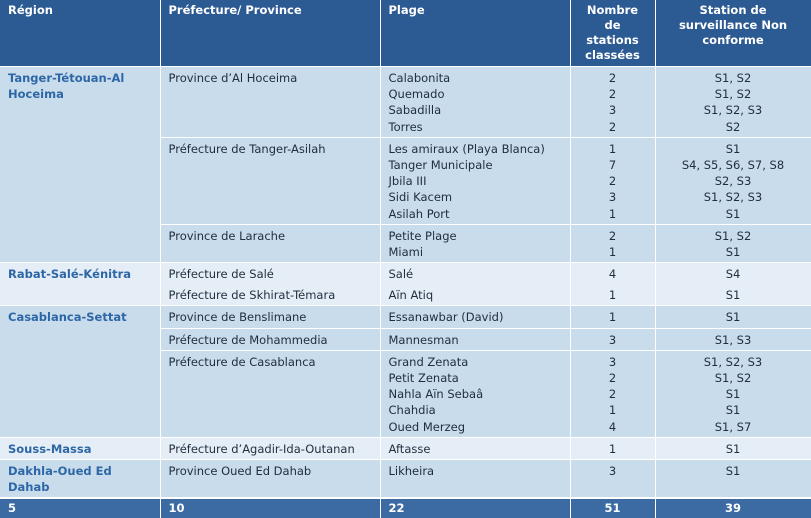  I want to click on stations-count-cell: 3, so click(613, 339).